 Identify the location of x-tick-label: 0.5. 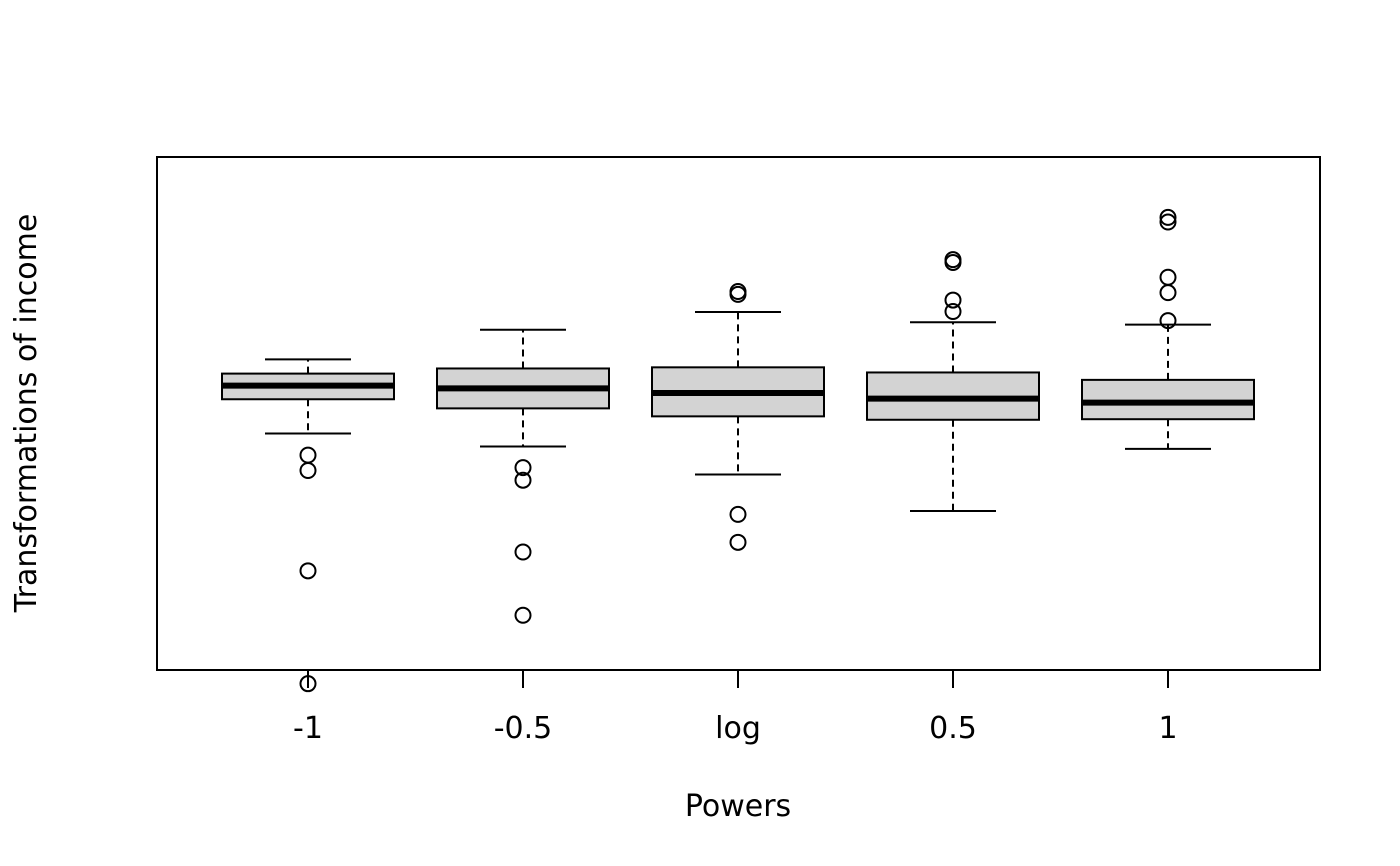
(953, 728).